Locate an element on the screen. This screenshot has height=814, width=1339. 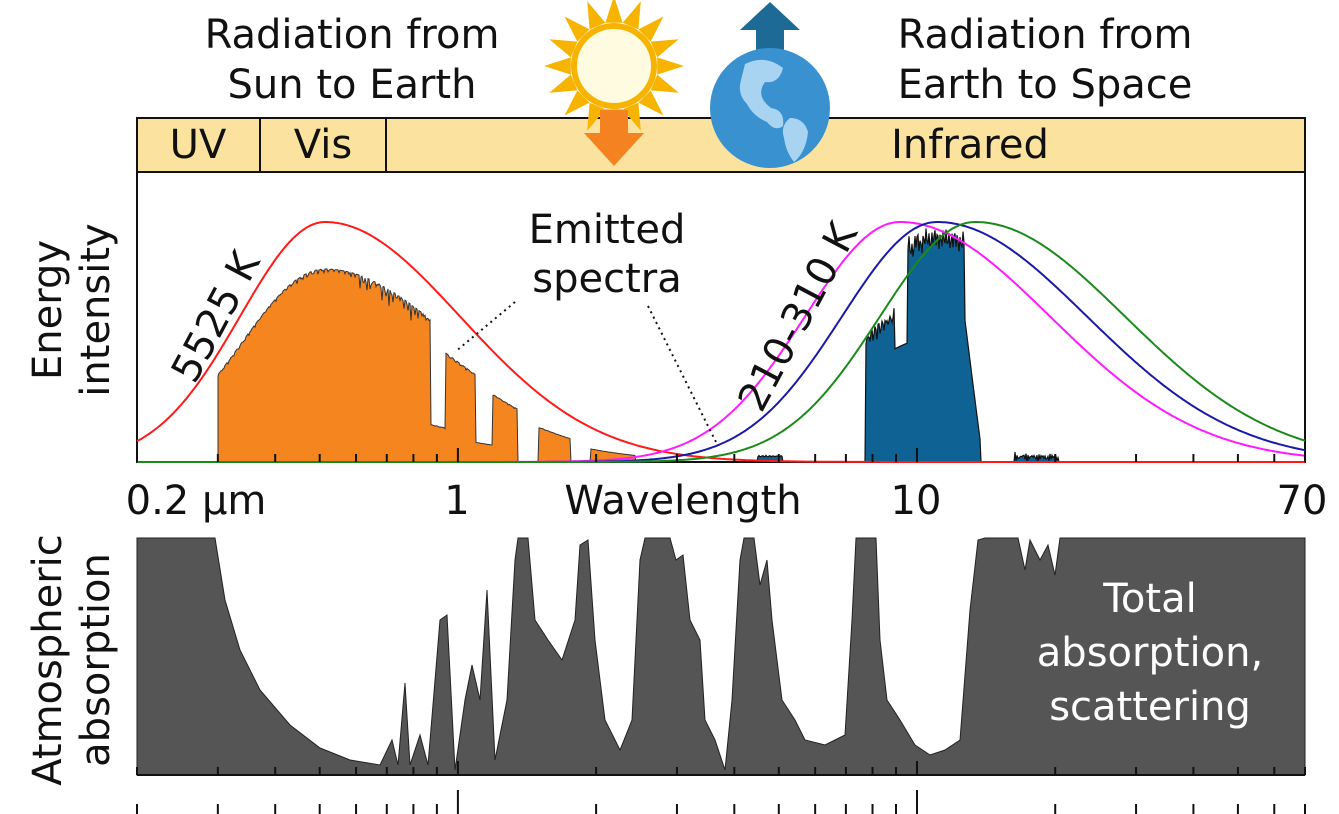
y-axis-label: intensity is located at coordinates (96, 309).